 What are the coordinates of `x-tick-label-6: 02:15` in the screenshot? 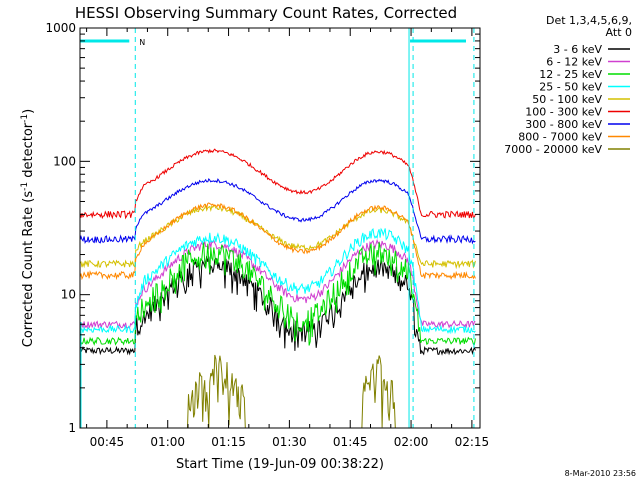 It's located at (472, 442).